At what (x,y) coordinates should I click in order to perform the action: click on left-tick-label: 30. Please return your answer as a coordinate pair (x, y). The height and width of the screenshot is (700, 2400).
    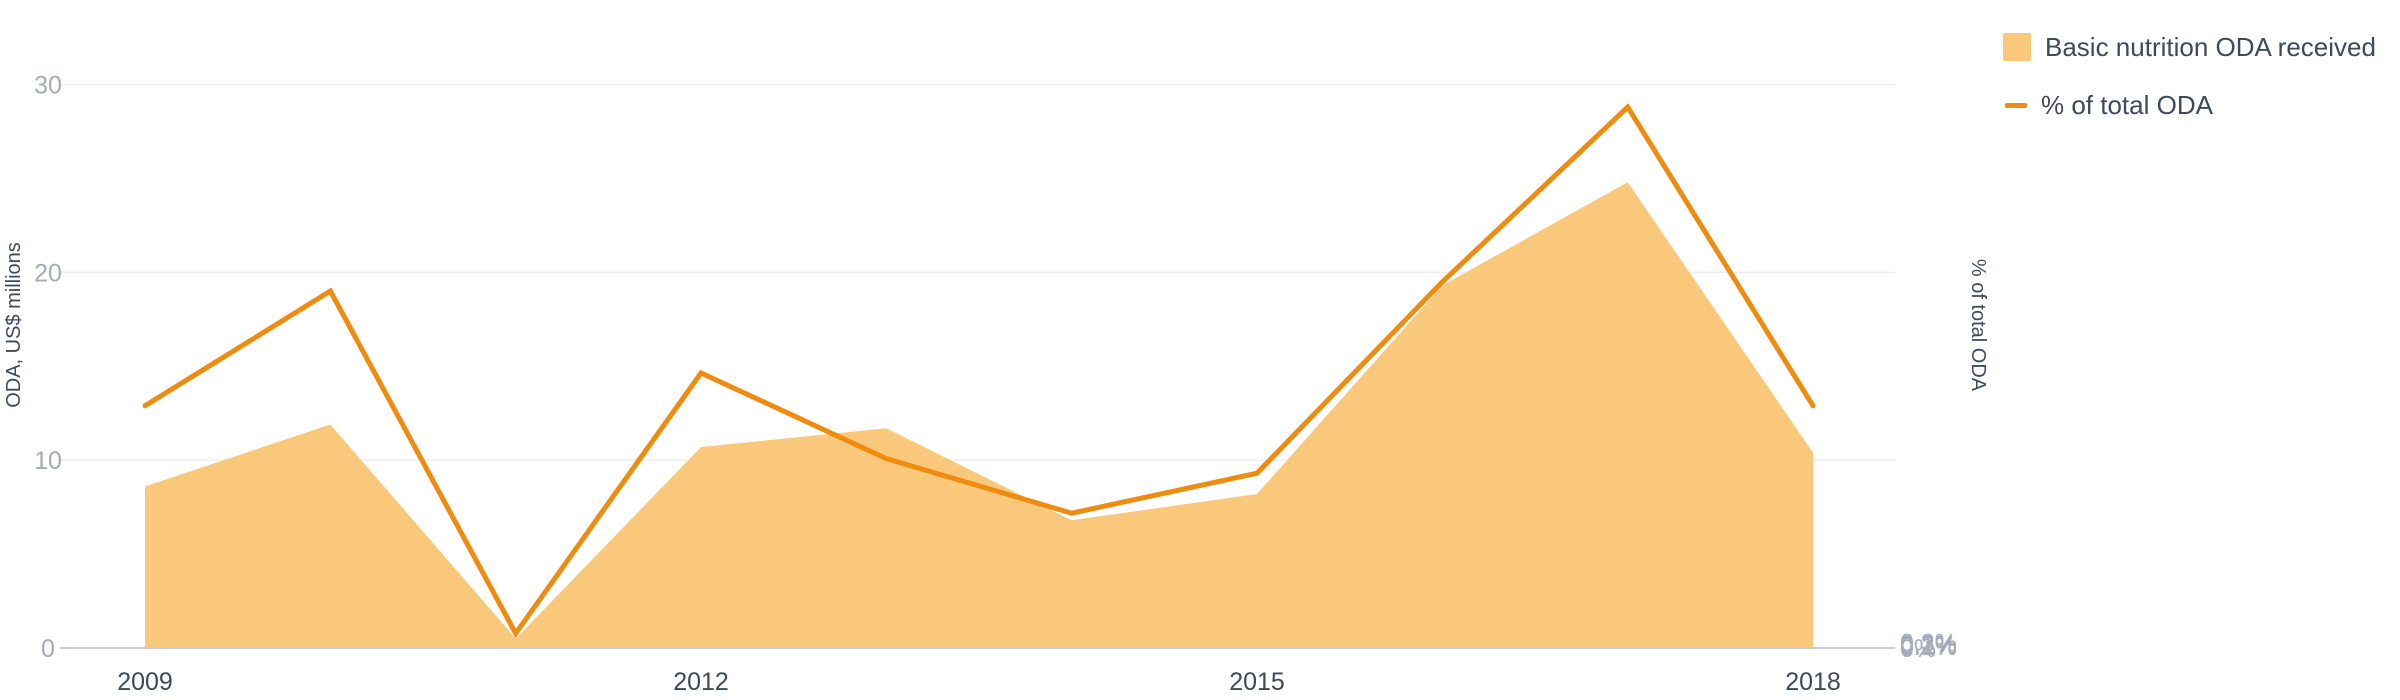
    Looking at the image, I should click on (48, 86).